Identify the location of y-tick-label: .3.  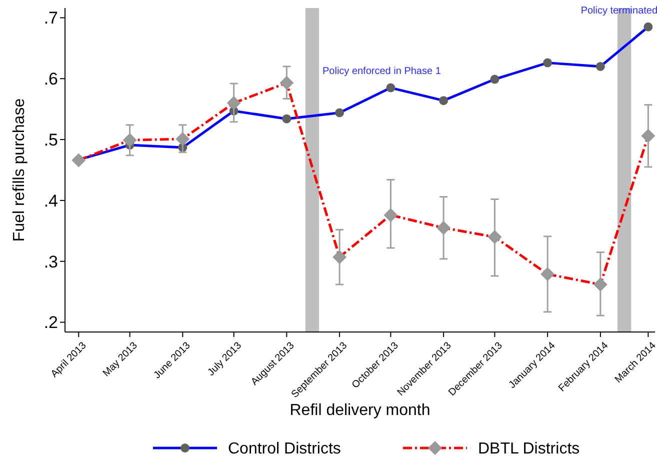
(51, 262).